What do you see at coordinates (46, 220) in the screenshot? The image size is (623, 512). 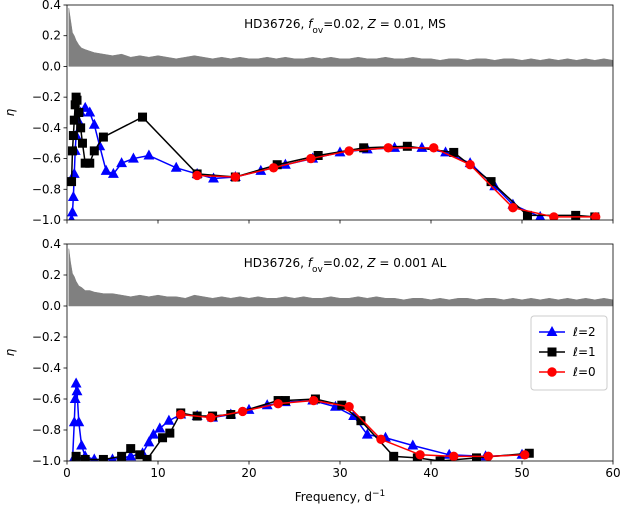 I see `y-tick-label: −1.0` at bounding box center [46, 220].